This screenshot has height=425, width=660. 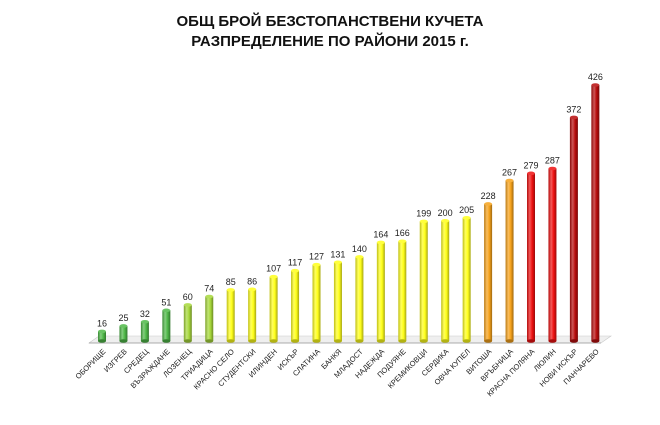 What do you see at coordinates (145, 314) in the screenshot?
I see `value-label: 32` at bounding box center [145, 314].